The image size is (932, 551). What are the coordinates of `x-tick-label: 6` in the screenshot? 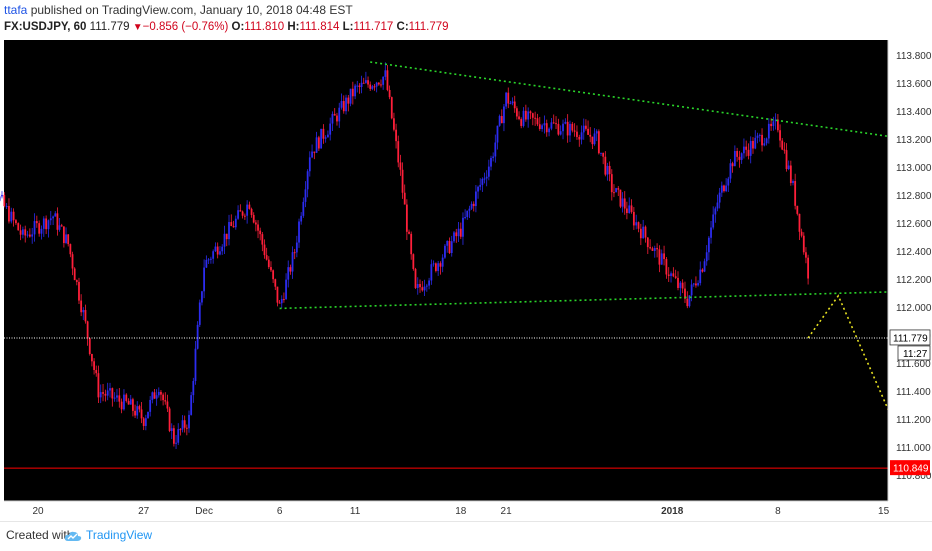 It's located at (280, 511).